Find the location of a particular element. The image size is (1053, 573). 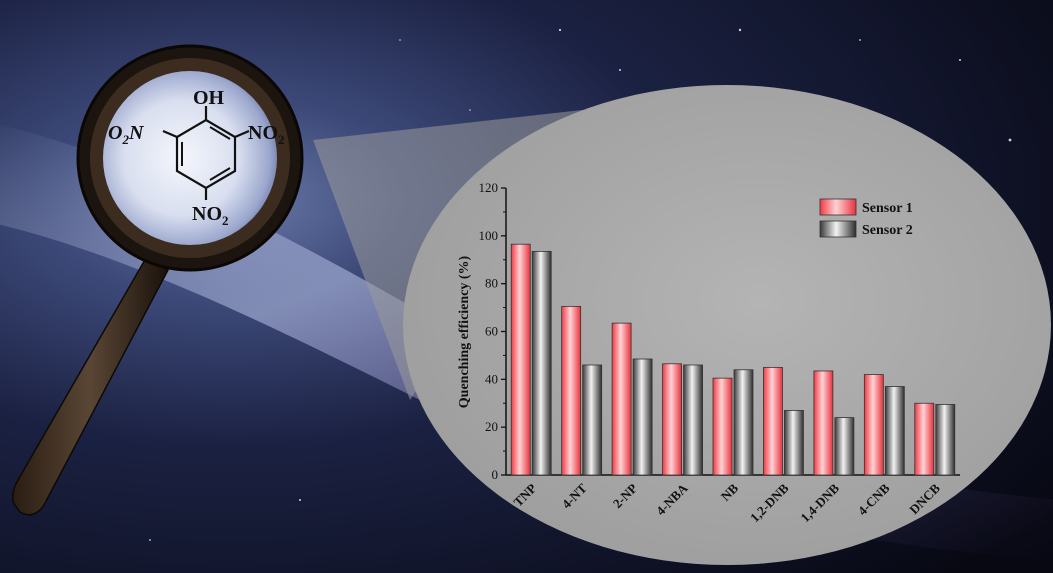

y-tick-label: 60 is located at coordinates (491, 331).